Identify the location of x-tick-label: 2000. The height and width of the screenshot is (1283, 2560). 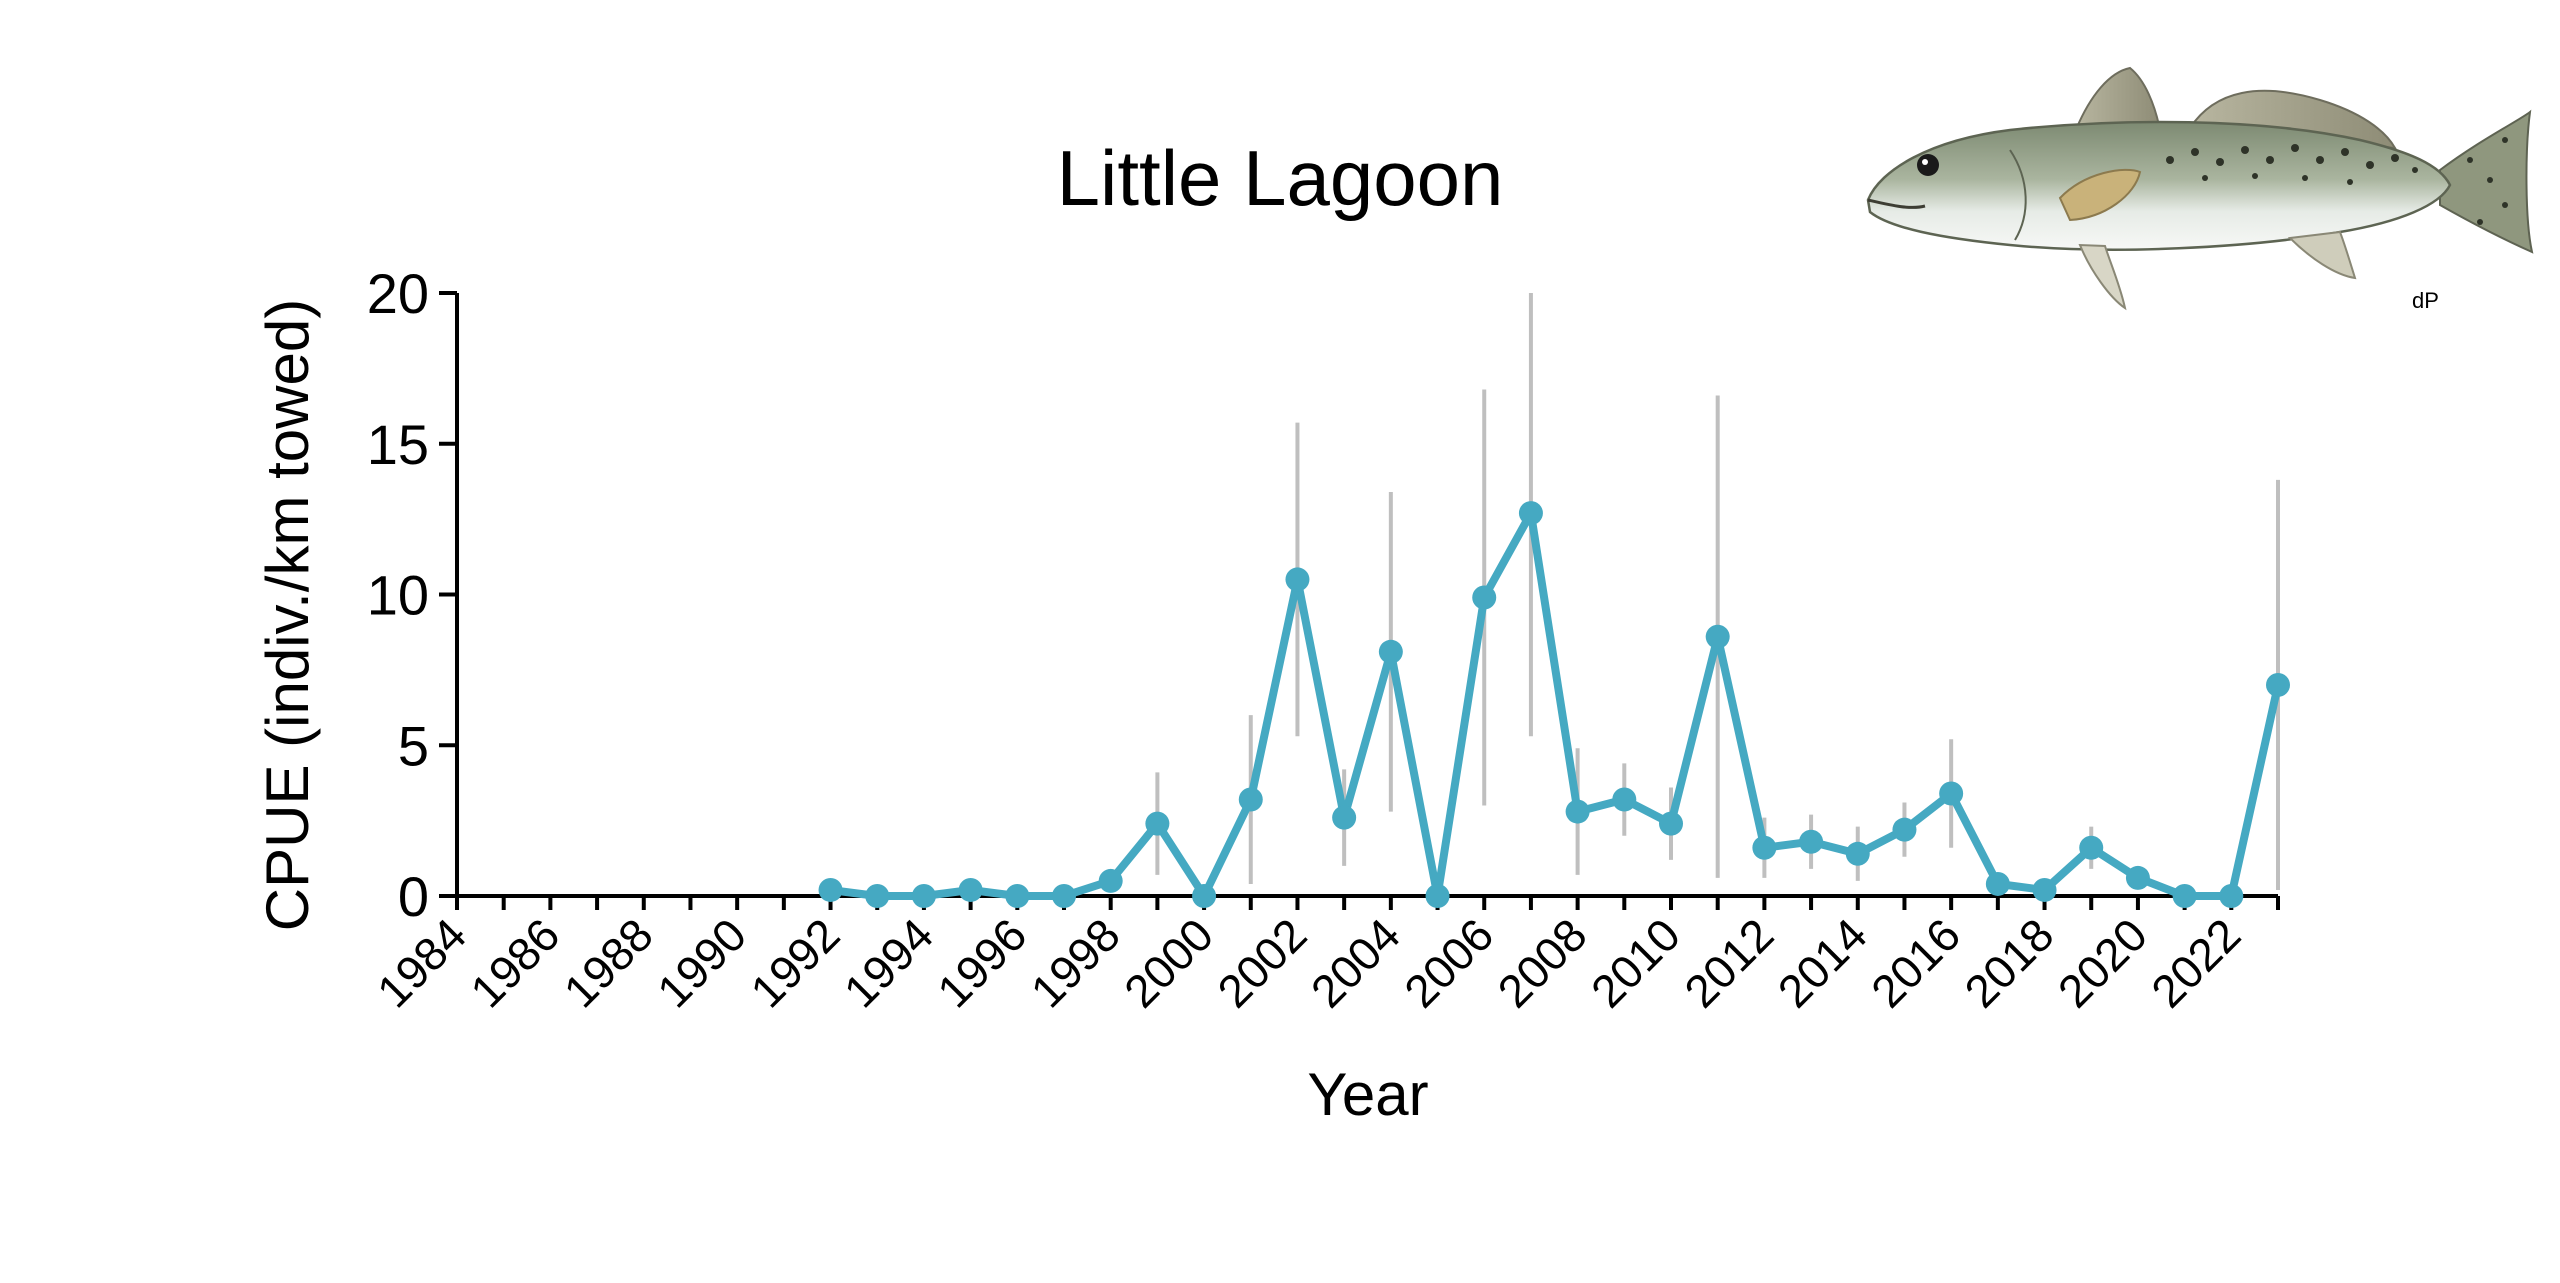
(1168, 962).